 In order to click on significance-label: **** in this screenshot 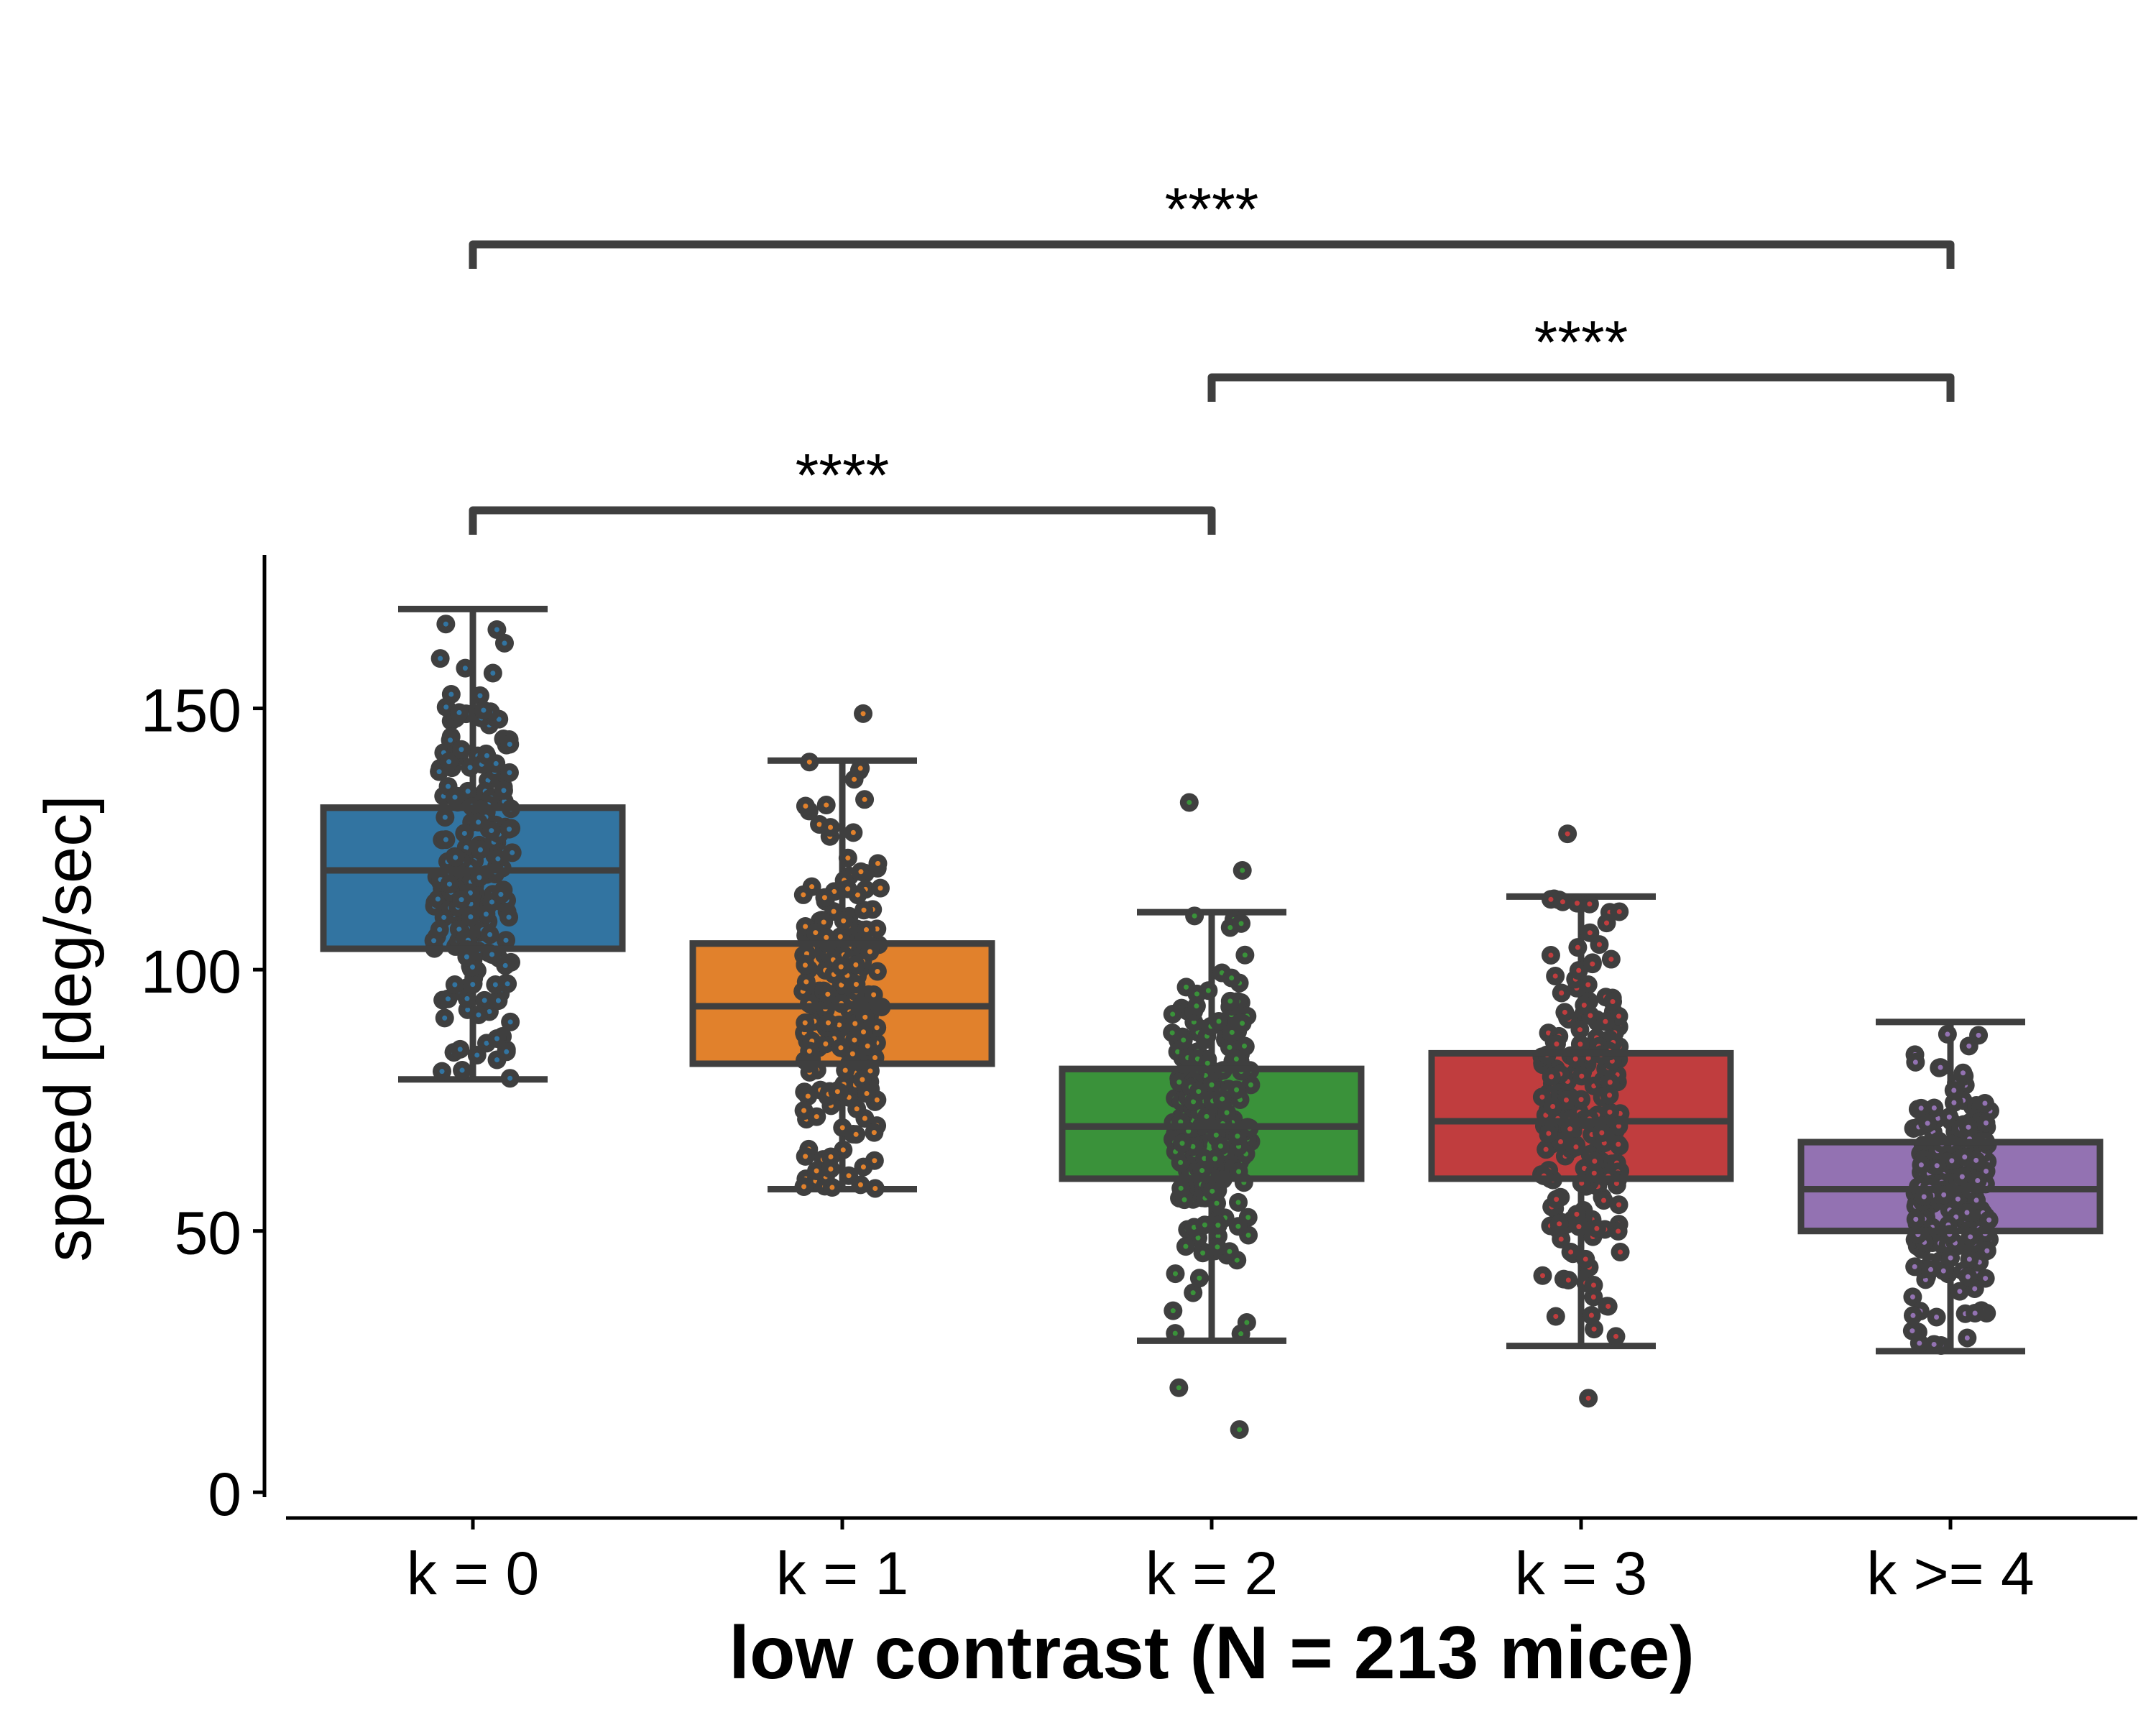, I will do `click(1581, 342)`.